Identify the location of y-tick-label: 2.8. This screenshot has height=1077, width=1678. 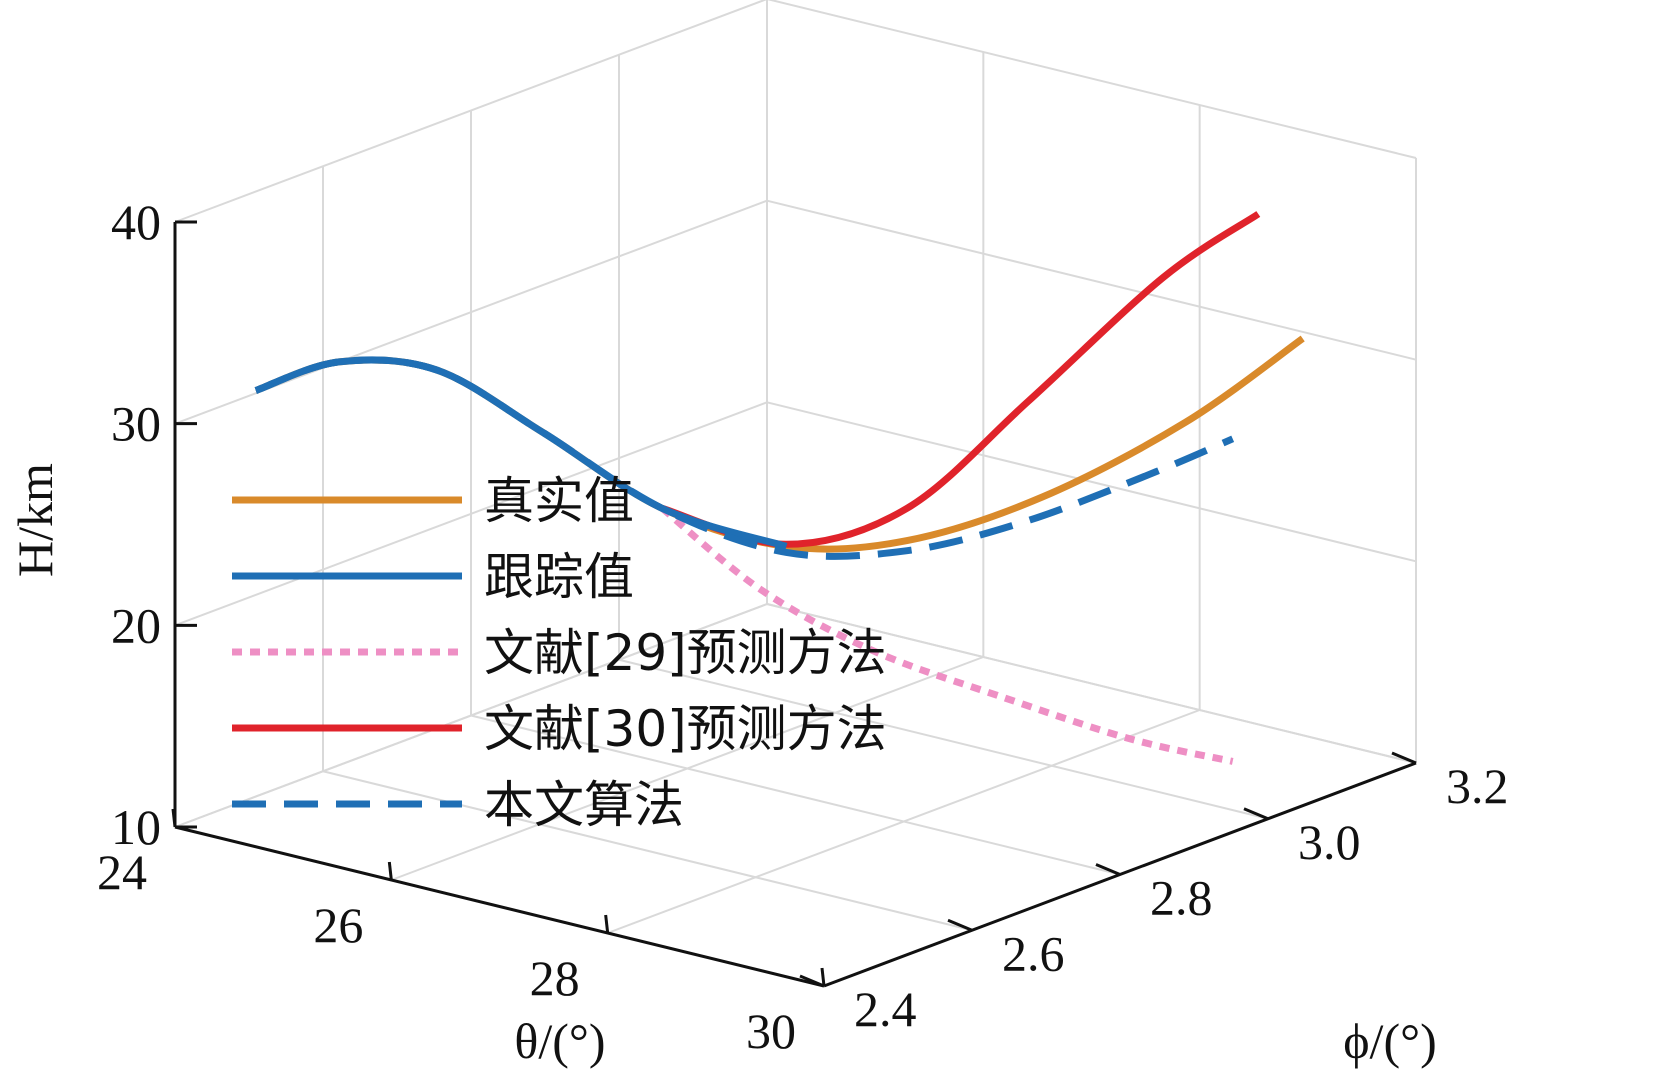
(1181, 898).